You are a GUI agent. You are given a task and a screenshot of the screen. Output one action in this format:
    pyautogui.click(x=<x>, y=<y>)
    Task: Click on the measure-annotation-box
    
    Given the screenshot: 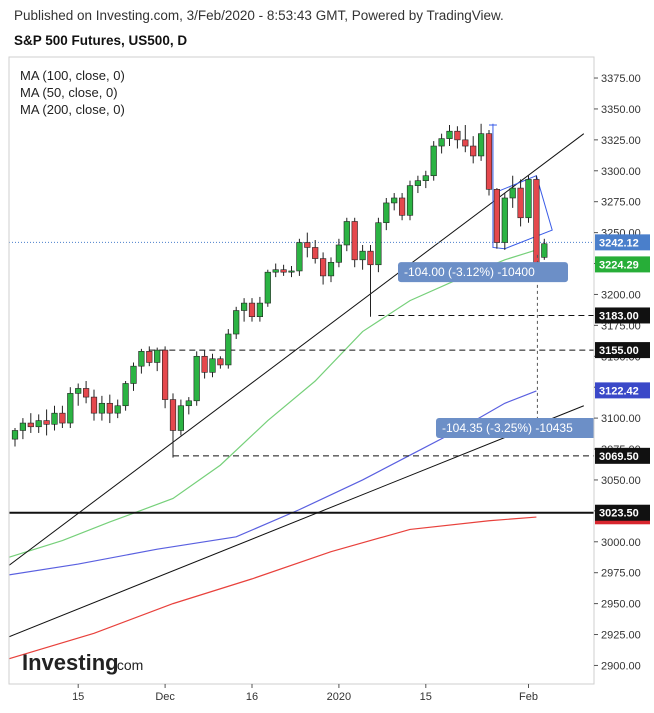 What is the action you would take?
    pyautogui.click(x=515, y=428)
    